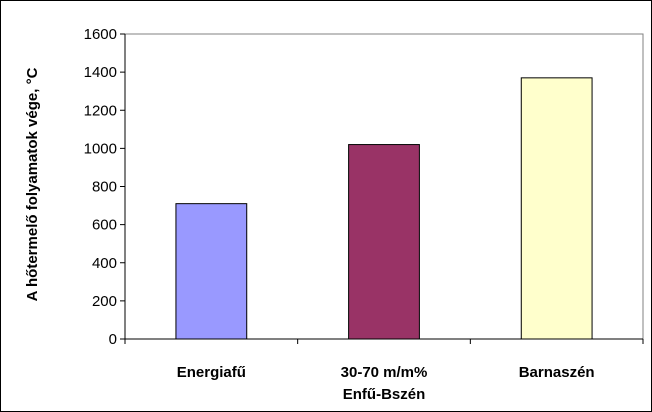  Describe the element at coordinates (104, 263) in the screenshot. I see `y-tick-label: 400` at that location.